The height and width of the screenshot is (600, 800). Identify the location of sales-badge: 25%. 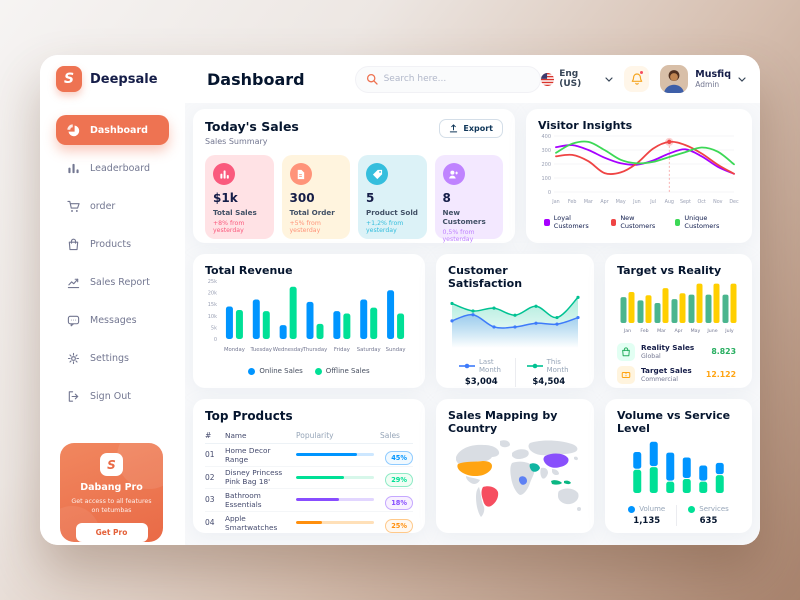
(399, 525).